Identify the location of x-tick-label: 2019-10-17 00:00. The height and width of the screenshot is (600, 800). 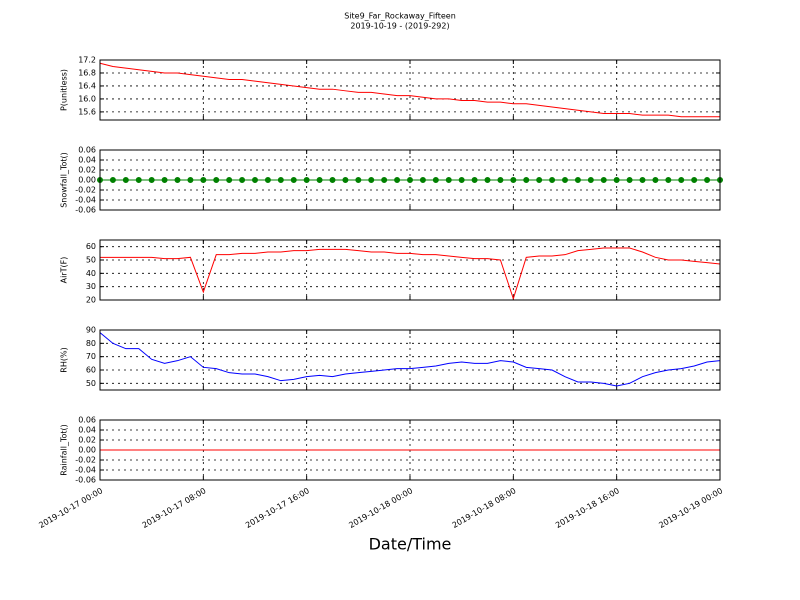
(70, 508).